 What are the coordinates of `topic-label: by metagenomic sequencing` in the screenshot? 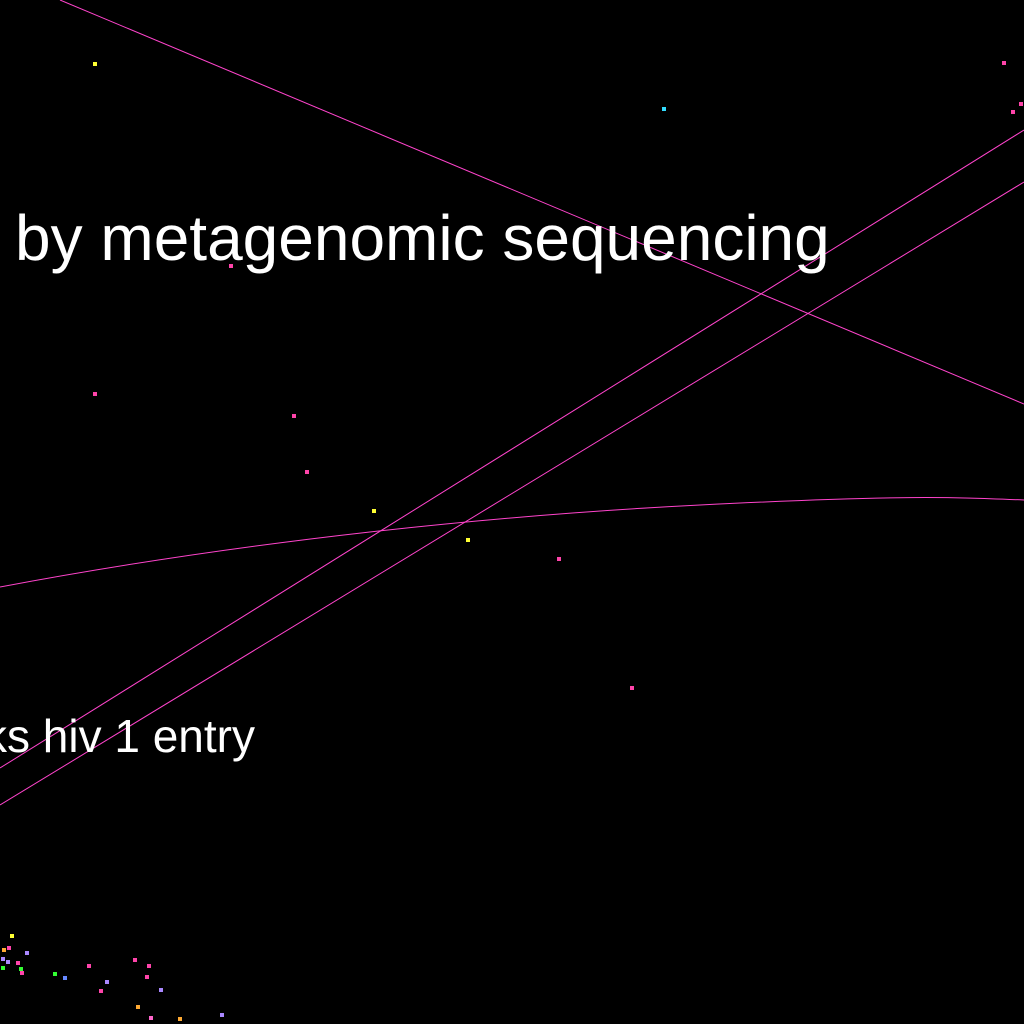 It's located at (422, 238).